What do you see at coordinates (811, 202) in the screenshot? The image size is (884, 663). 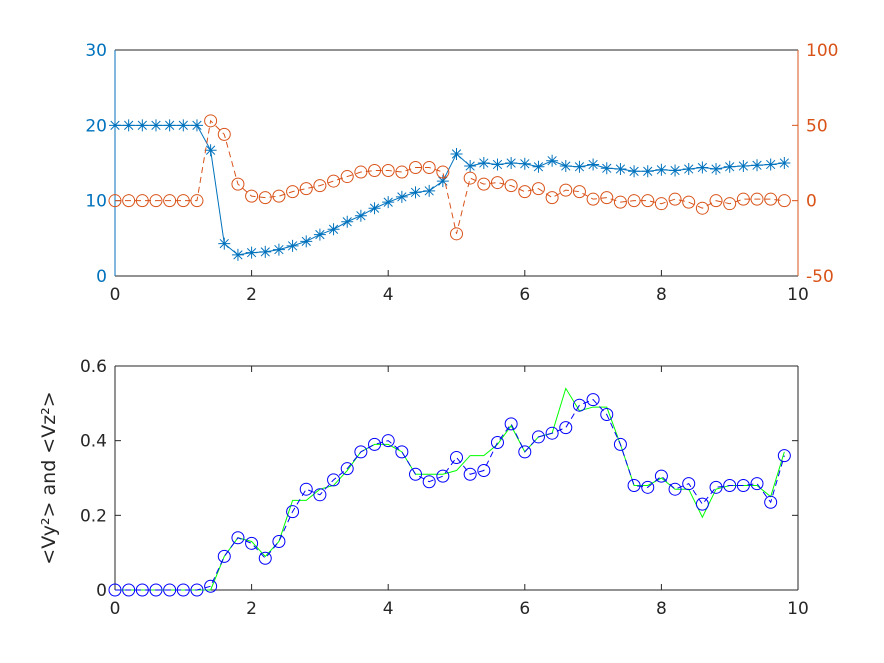 I see `y2-tick-label: 0` at bounding box center [811, 202].